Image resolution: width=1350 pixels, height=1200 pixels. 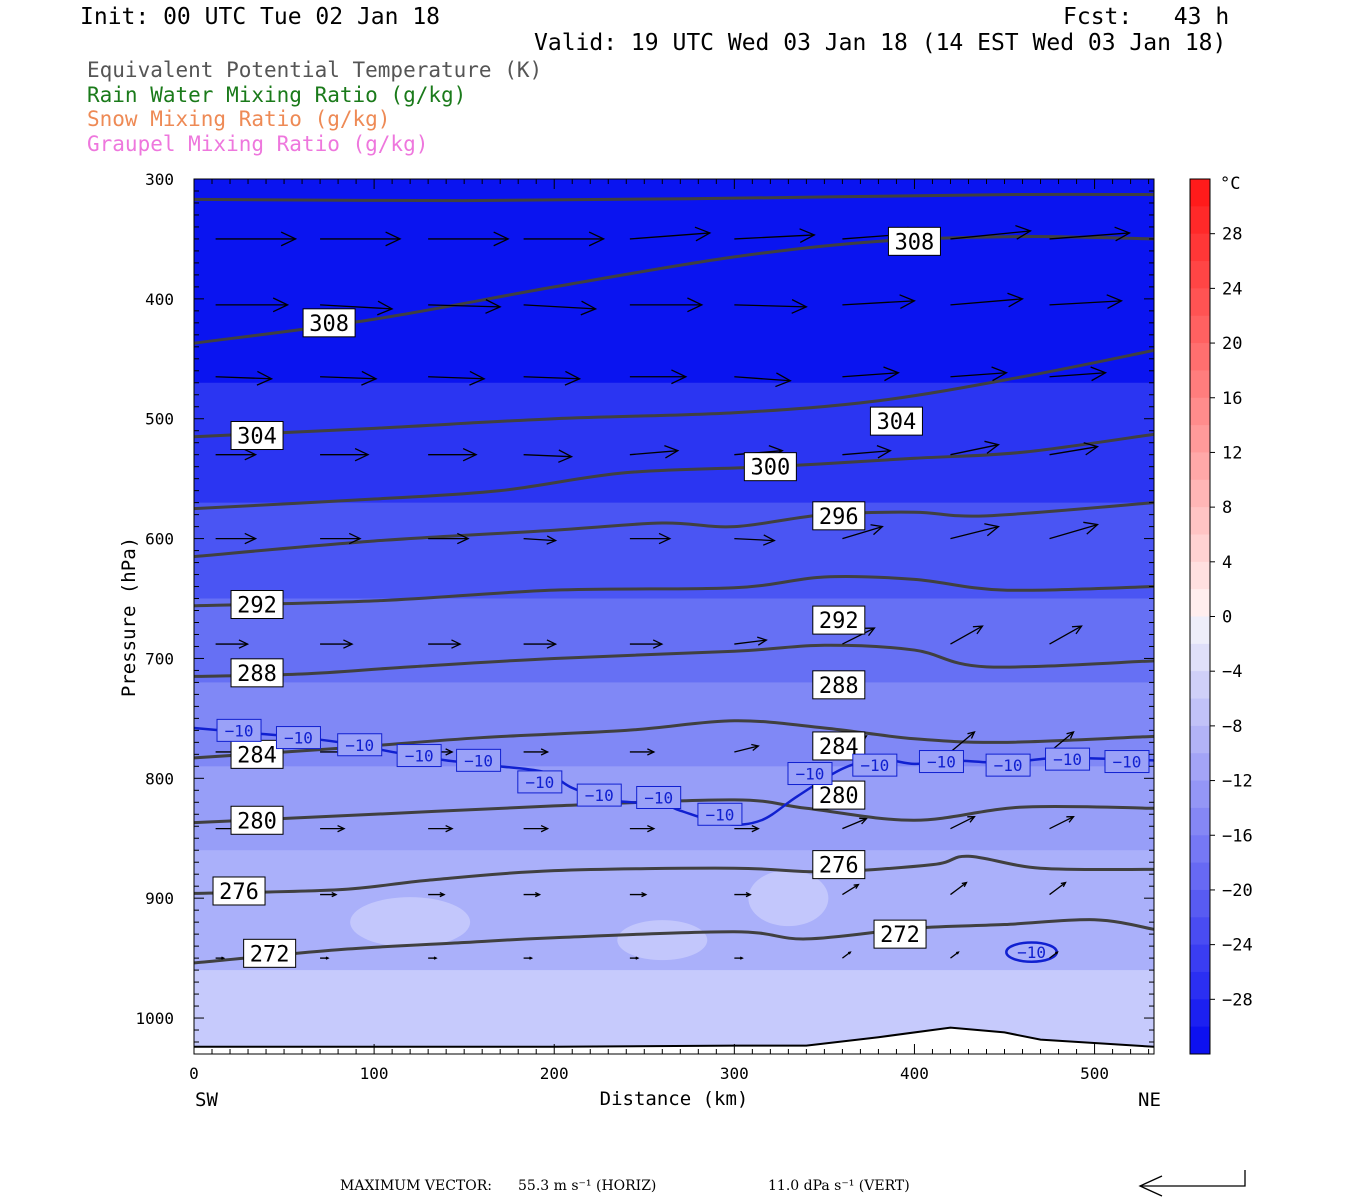 I want to click on x-tick-label: 300, so click(x=734, y=1073).